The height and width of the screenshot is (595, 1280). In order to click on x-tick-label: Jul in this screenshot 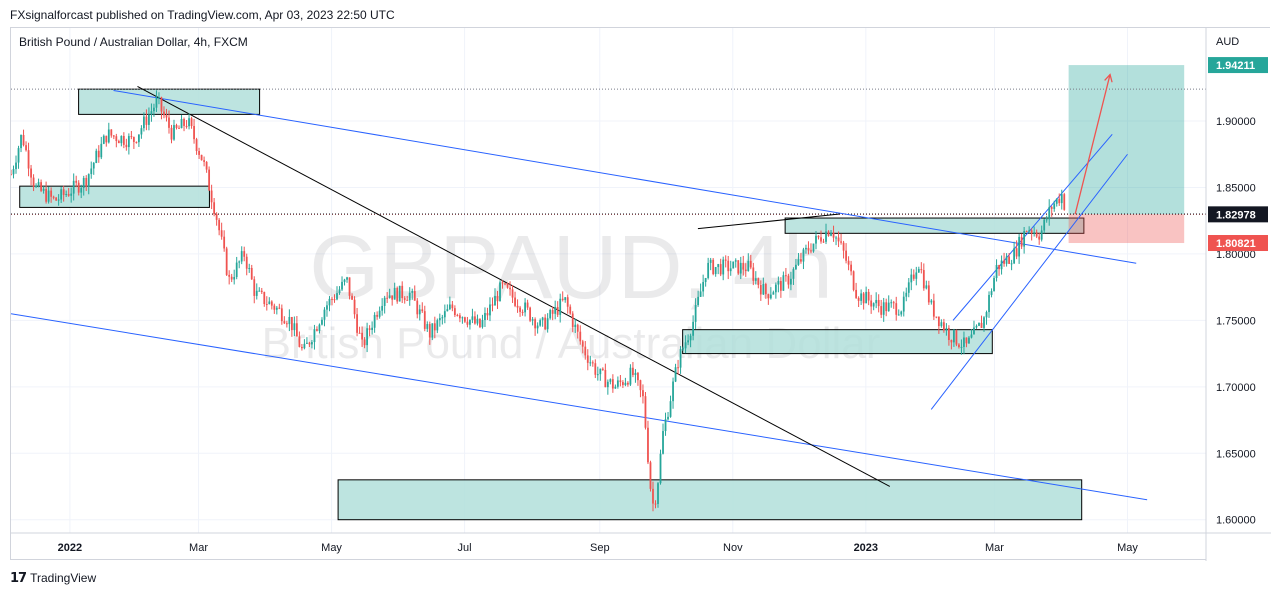, I will do `click(465, 548)`.